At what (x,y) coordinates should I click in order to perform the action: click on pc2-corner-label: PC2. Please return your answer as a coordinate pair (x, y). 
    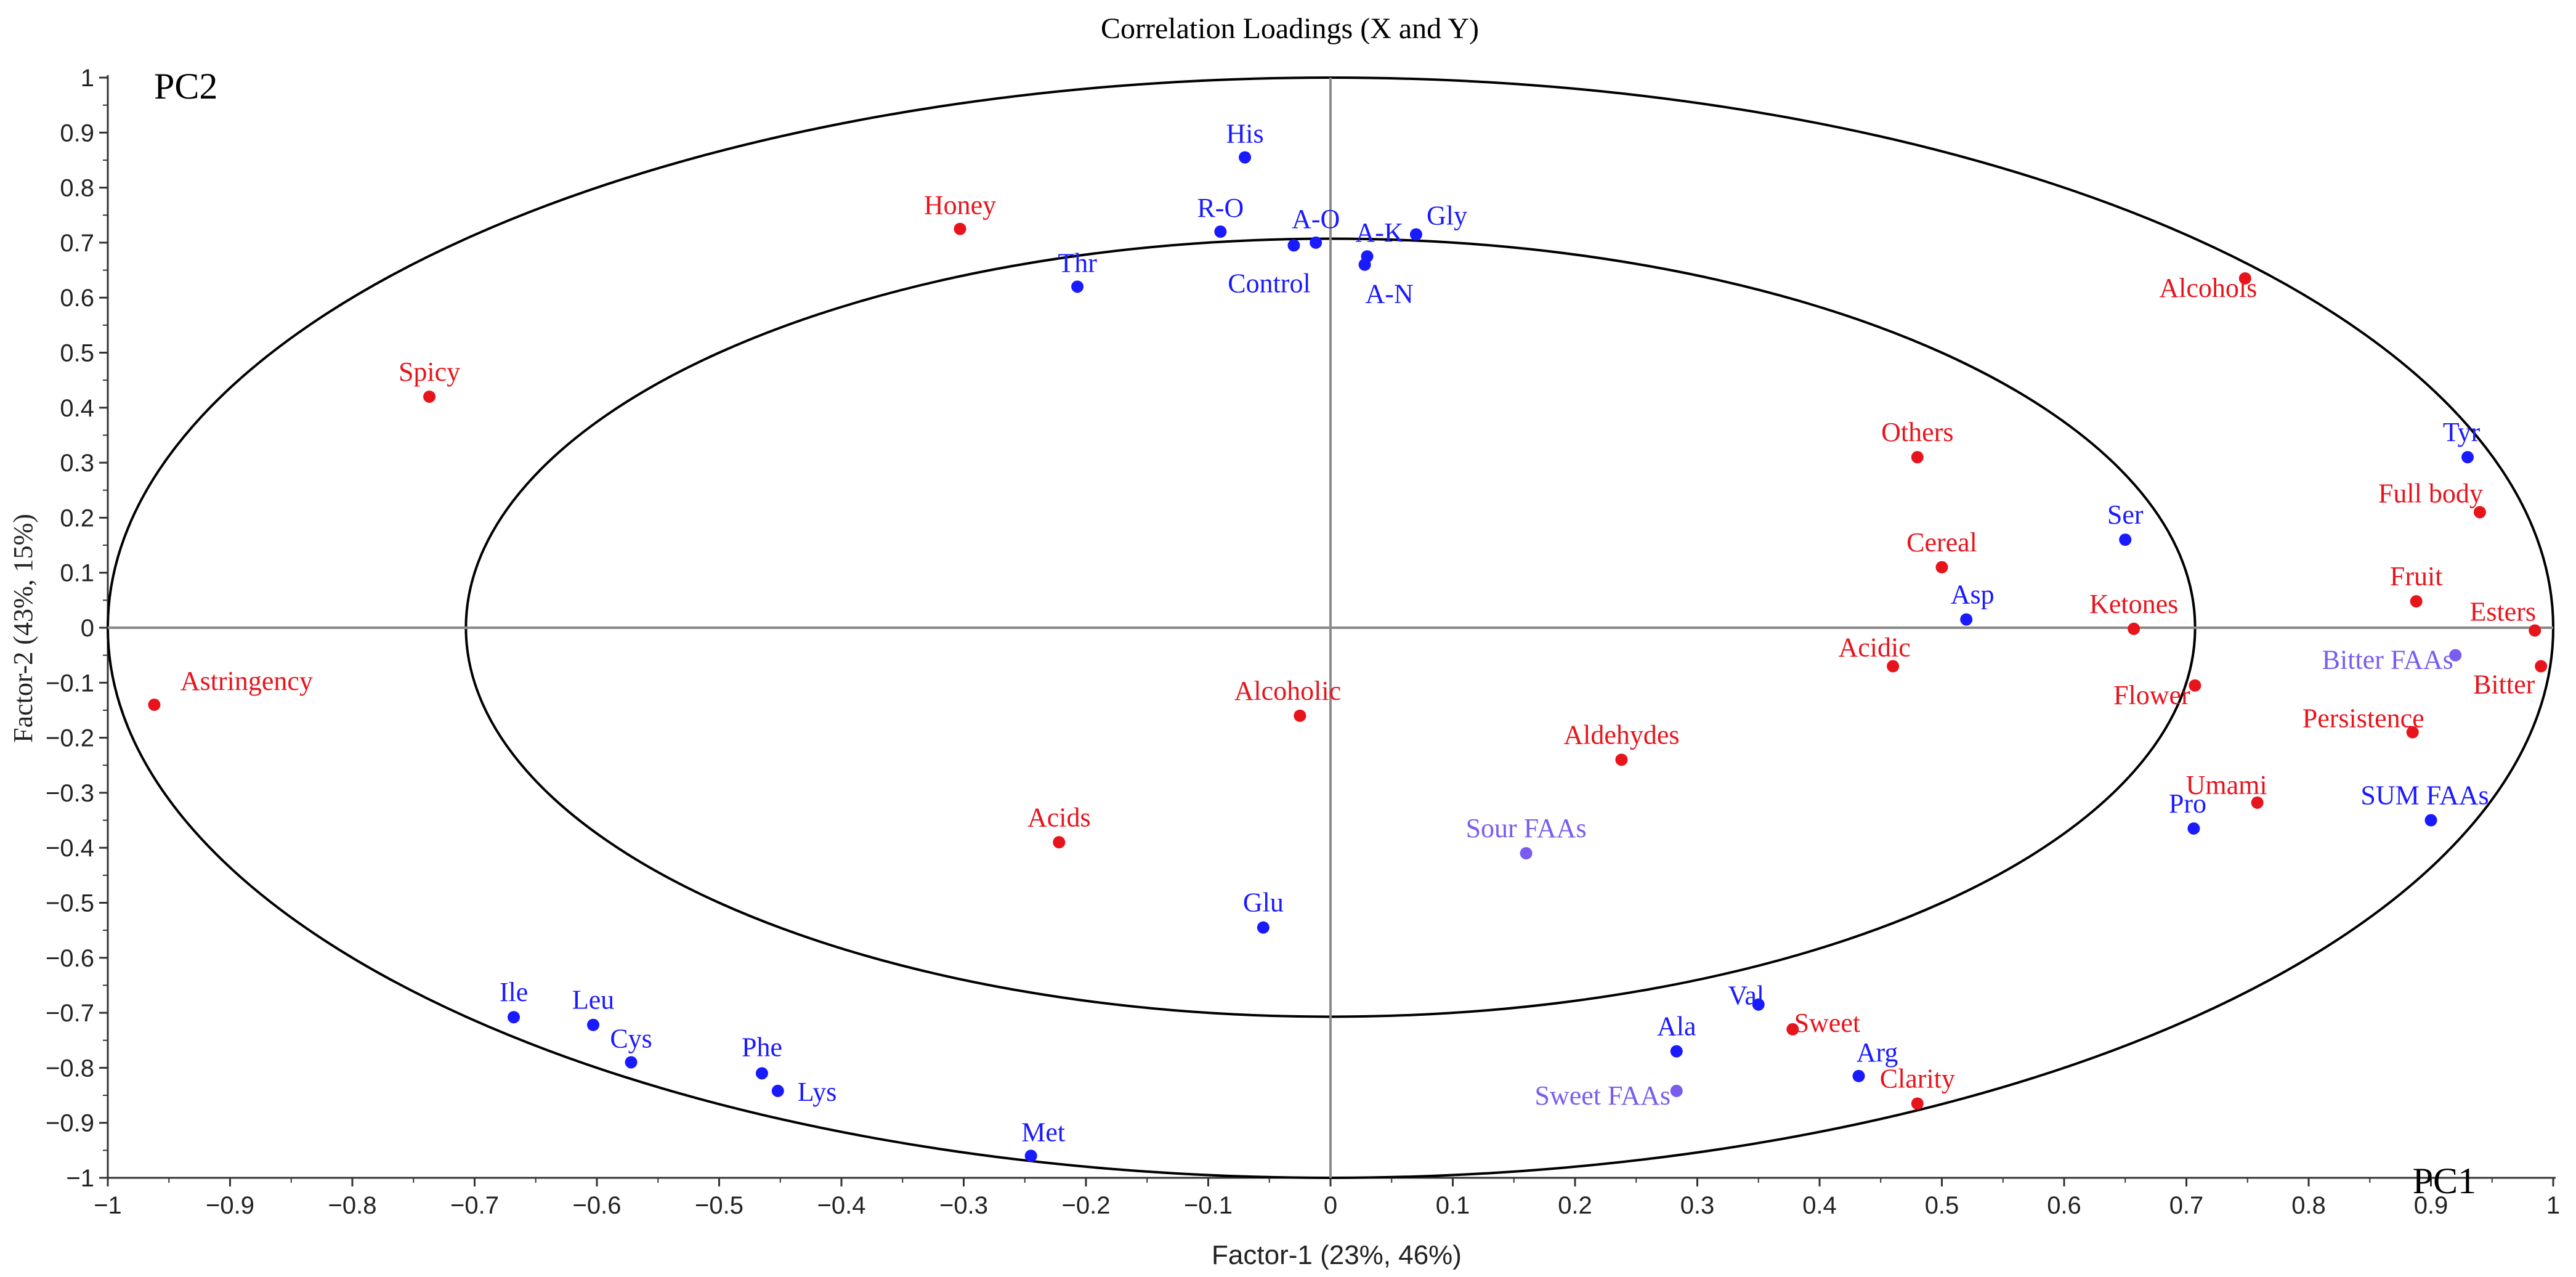
    Looking at the image, I should click on (185, 86).